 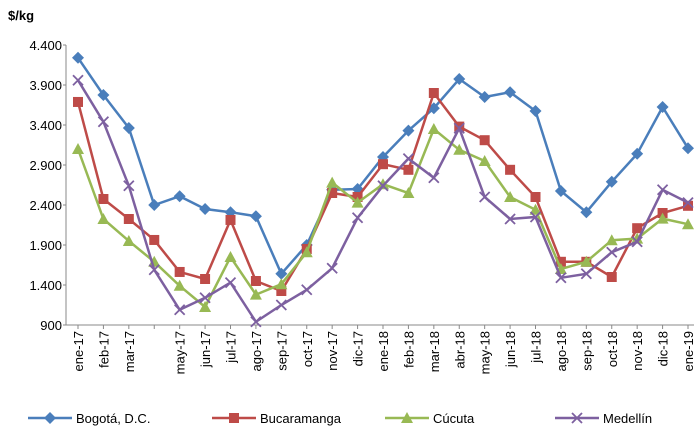 What do you see at coordinates (612, 349) in the screenshot?
I see `x-tick-label: oct-18` at bounding box center [612, 349].